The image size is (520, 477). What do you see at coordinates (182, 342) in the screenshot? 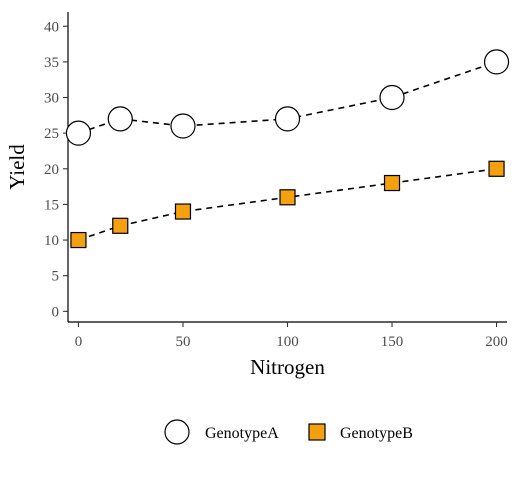
I see `x-tick-label: 50` at bounding box center [182, 342].